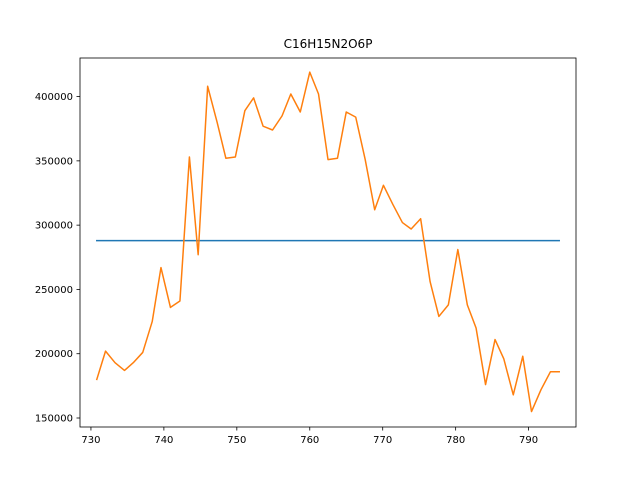 The image size is (640, 480). Describe the element at coordinates (54, 226) in the screenshot. I see `y-tick-label: 300000` at that location.